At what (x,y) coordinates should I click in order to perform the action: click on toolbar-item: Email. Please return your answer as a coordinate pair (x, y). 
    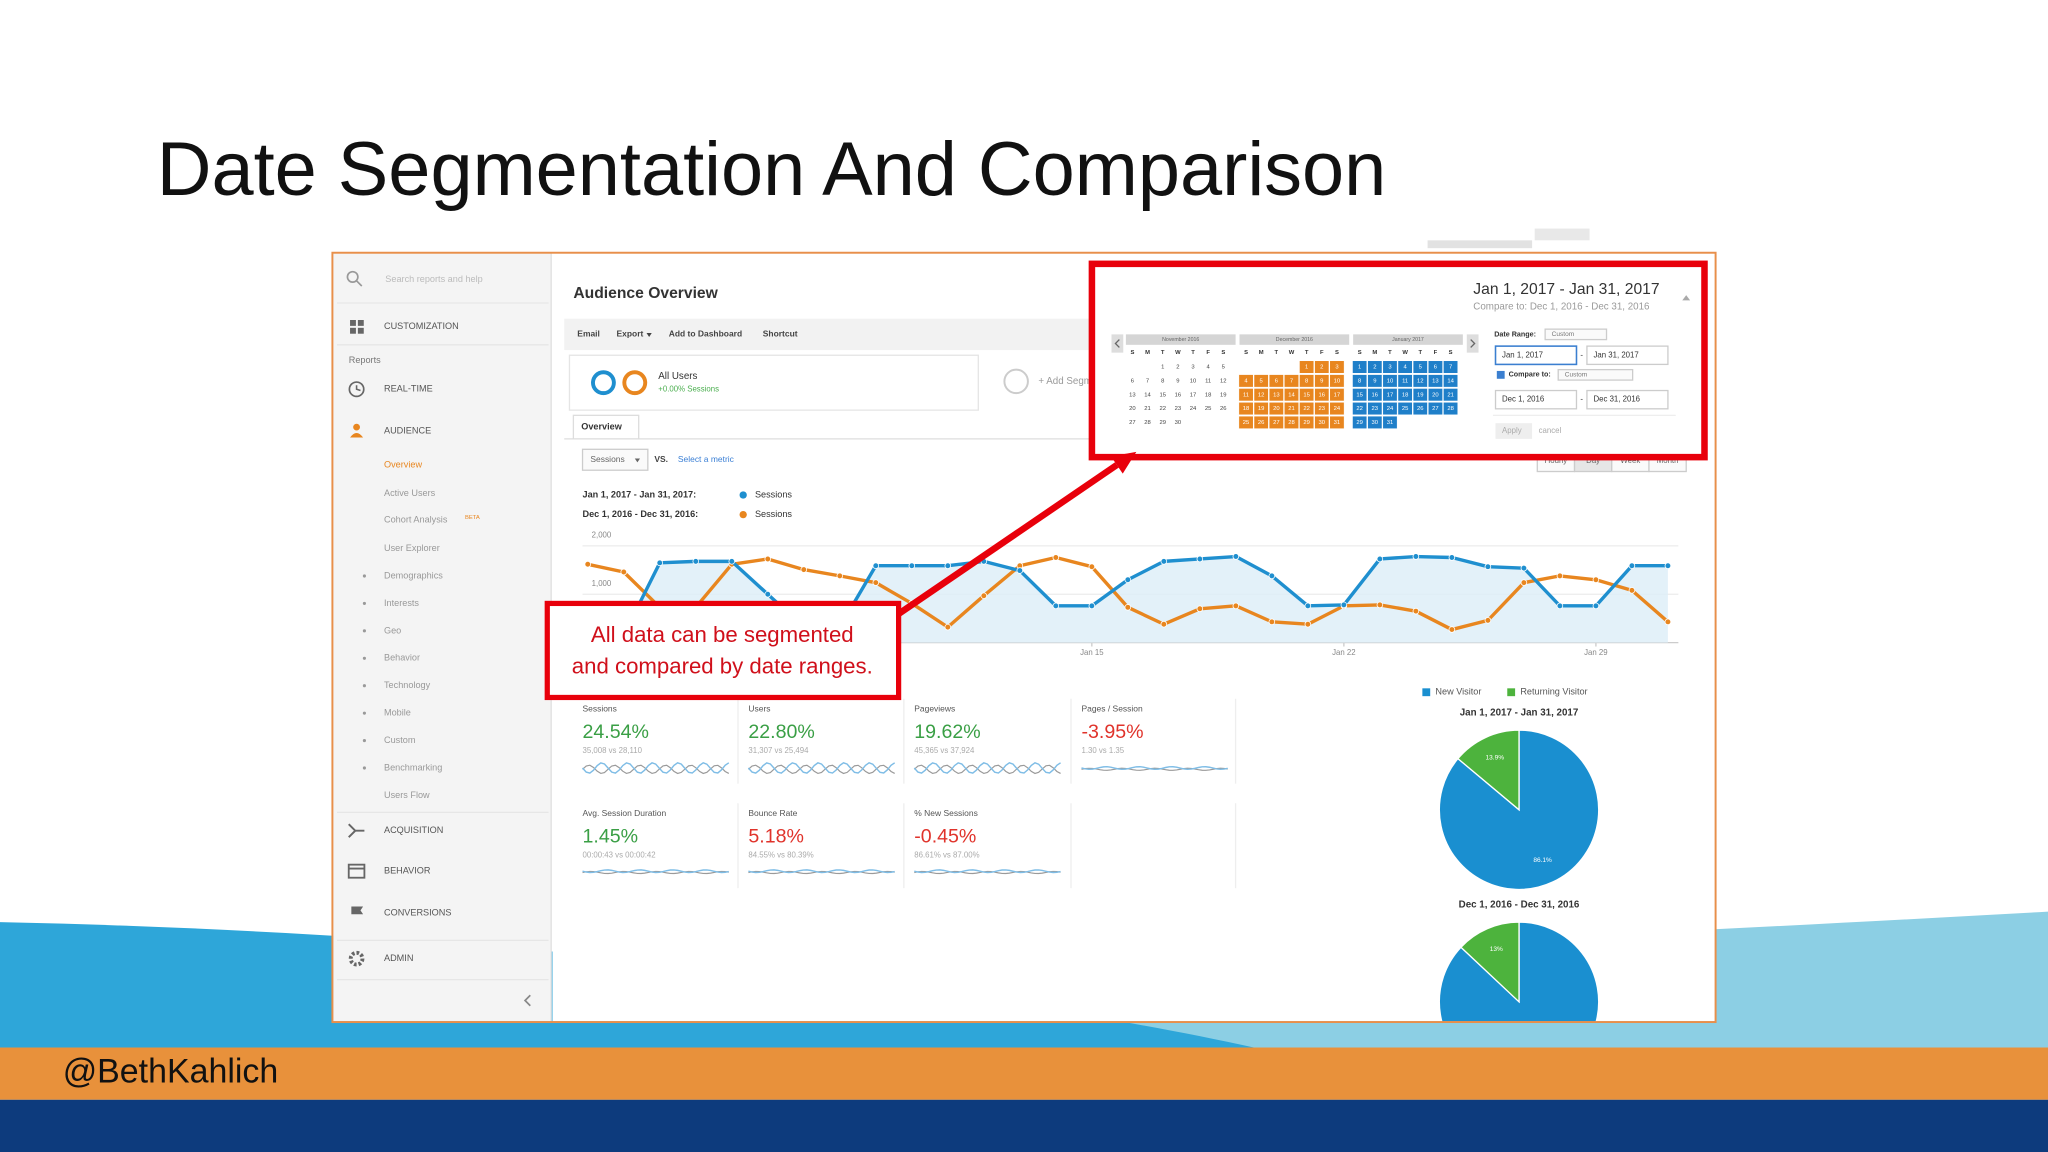
    Looking at the image, I should click on (588, 334).